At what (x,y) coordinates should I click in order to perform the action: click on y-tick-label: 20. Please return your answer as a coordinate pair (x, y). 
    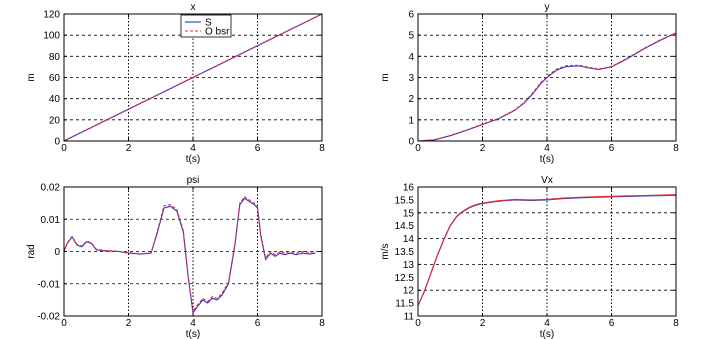
    Looking at the image, I should click on (55, 120).